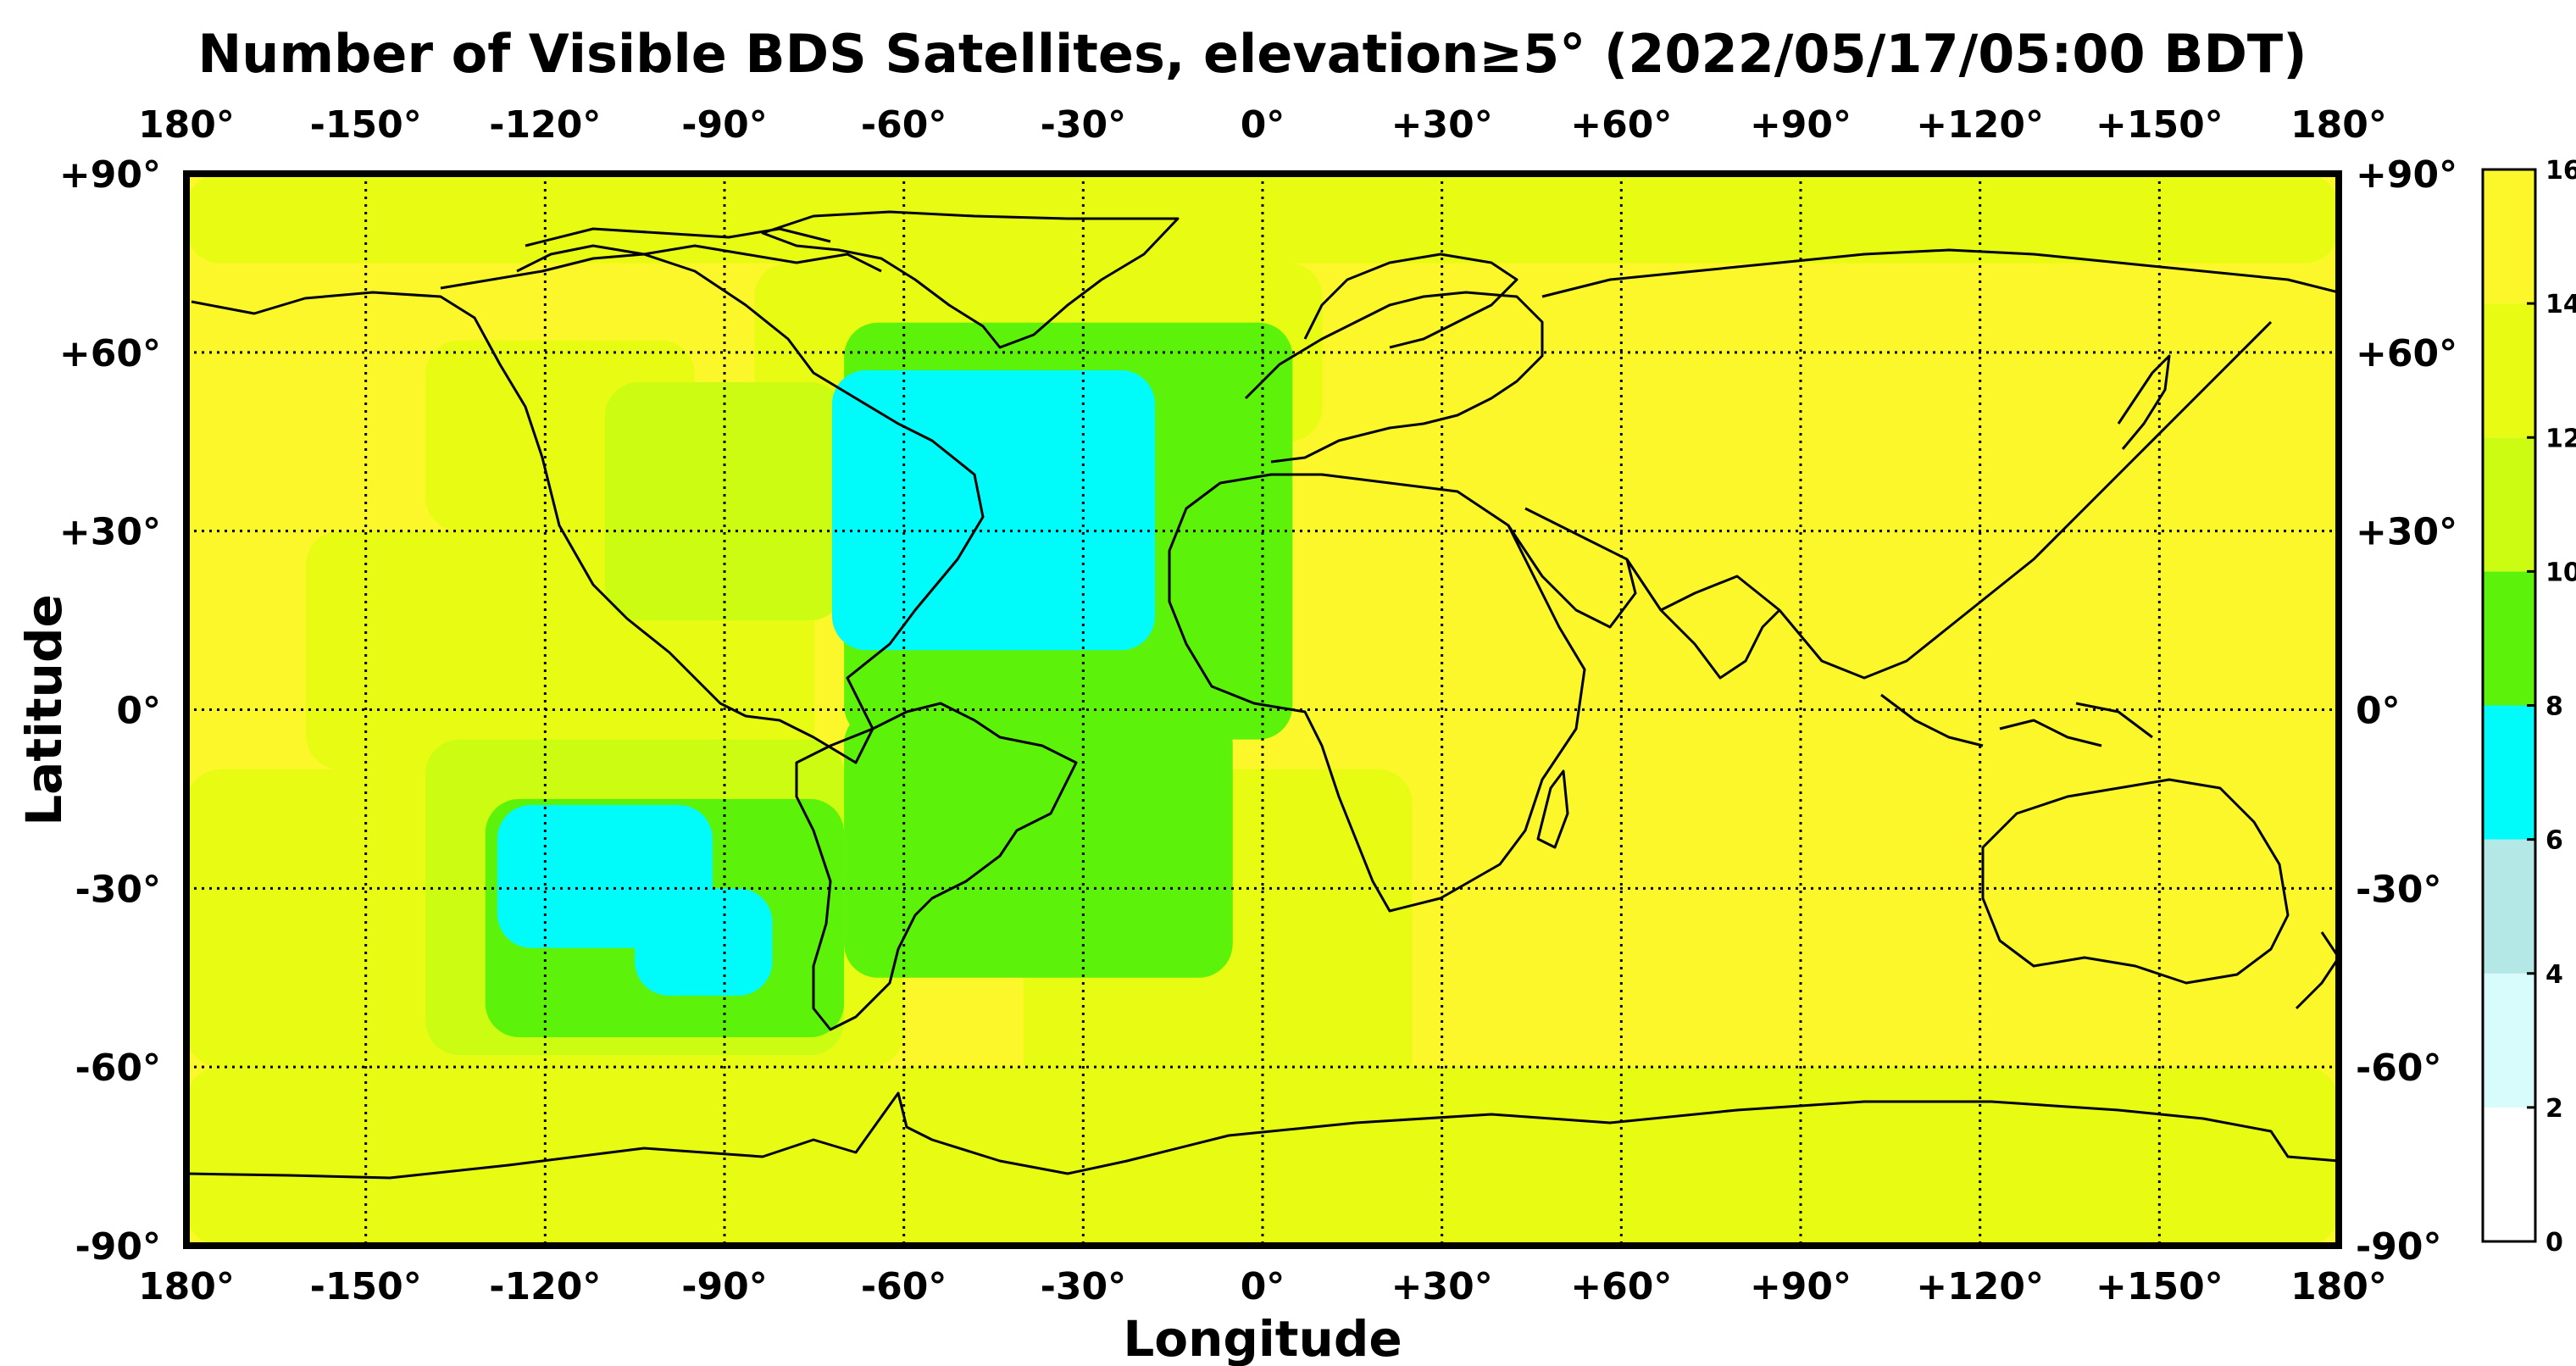 The image size is (2576, 1366). Describe the element at coordinates (2406, 711) in the screenshot. I see `y-ticks-right: +90° +60° +30° 0° -30° -60° -90°` at that location.